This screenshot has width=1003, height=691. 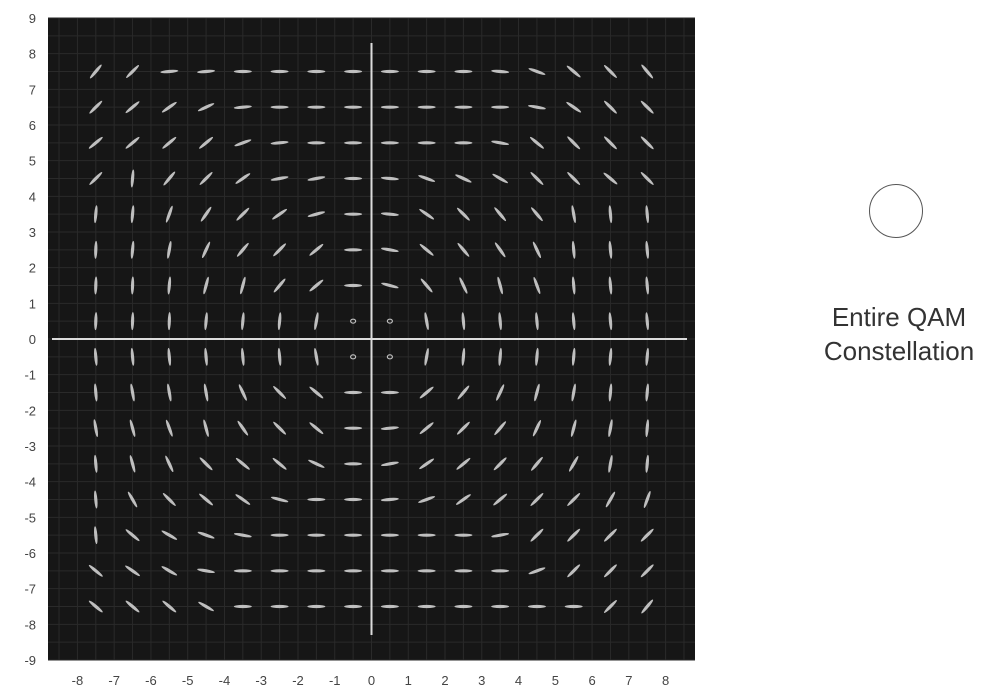 I want to click on x-tick-label: 7, so click(x=628, y=680).